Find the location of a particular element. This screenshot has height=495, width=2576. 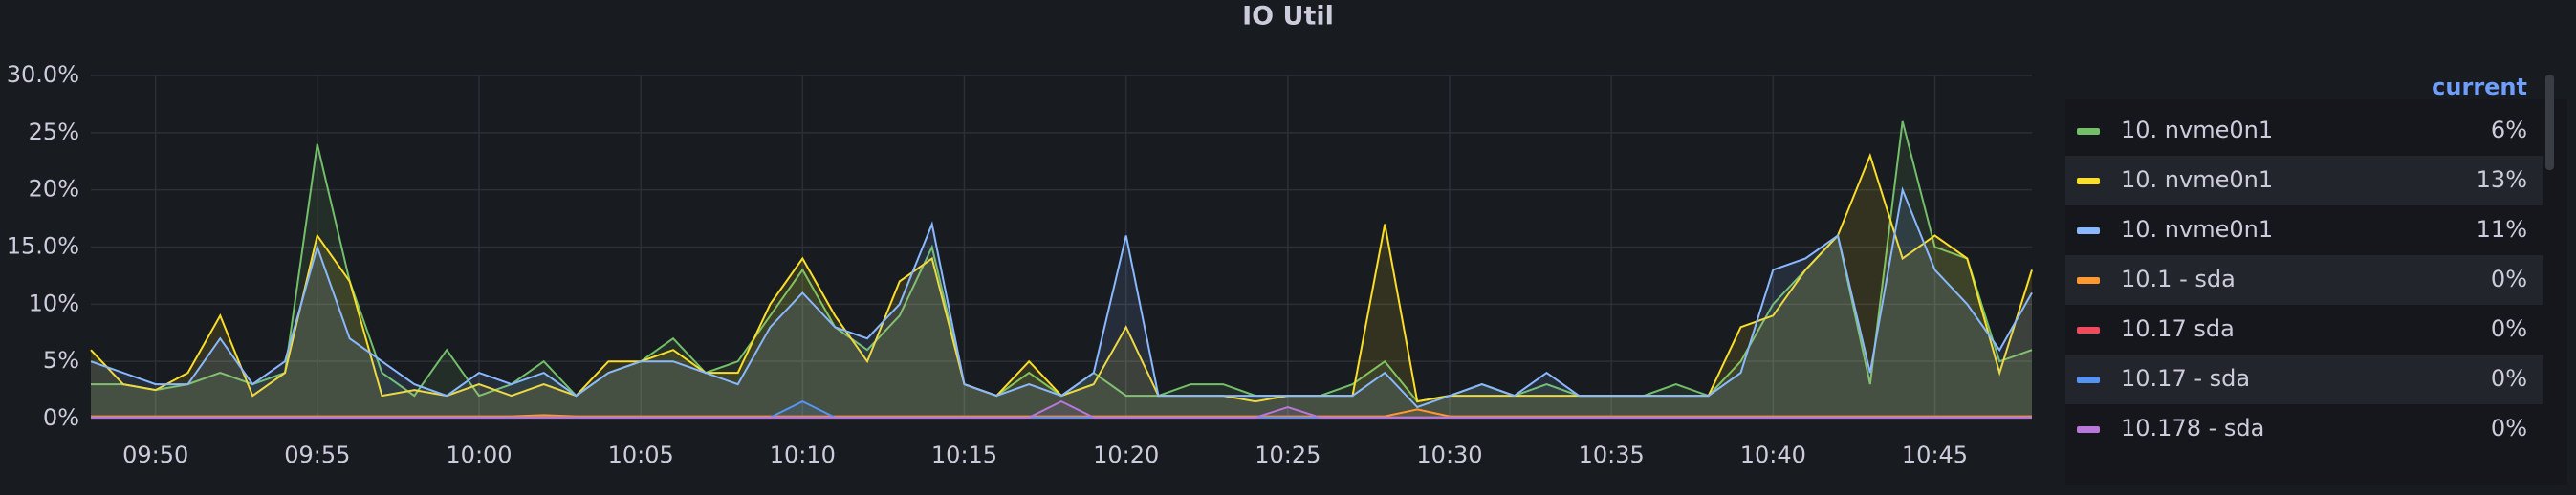

panel-title: IO Util is located at coordinates (1288, 17).